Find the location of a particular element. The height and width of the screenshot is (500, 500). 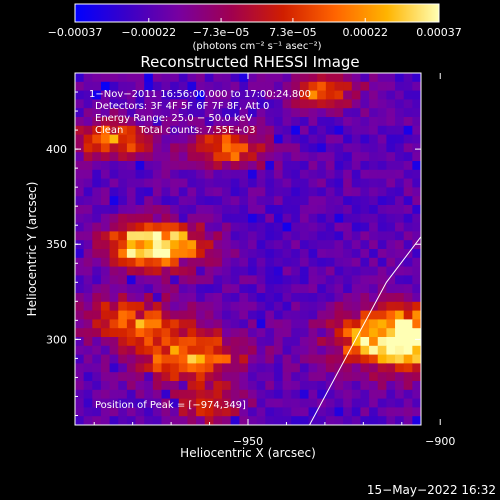

annotation-energy: Energy Range: 25.0 − 50.0 keV is located at coordinates (173, 118).